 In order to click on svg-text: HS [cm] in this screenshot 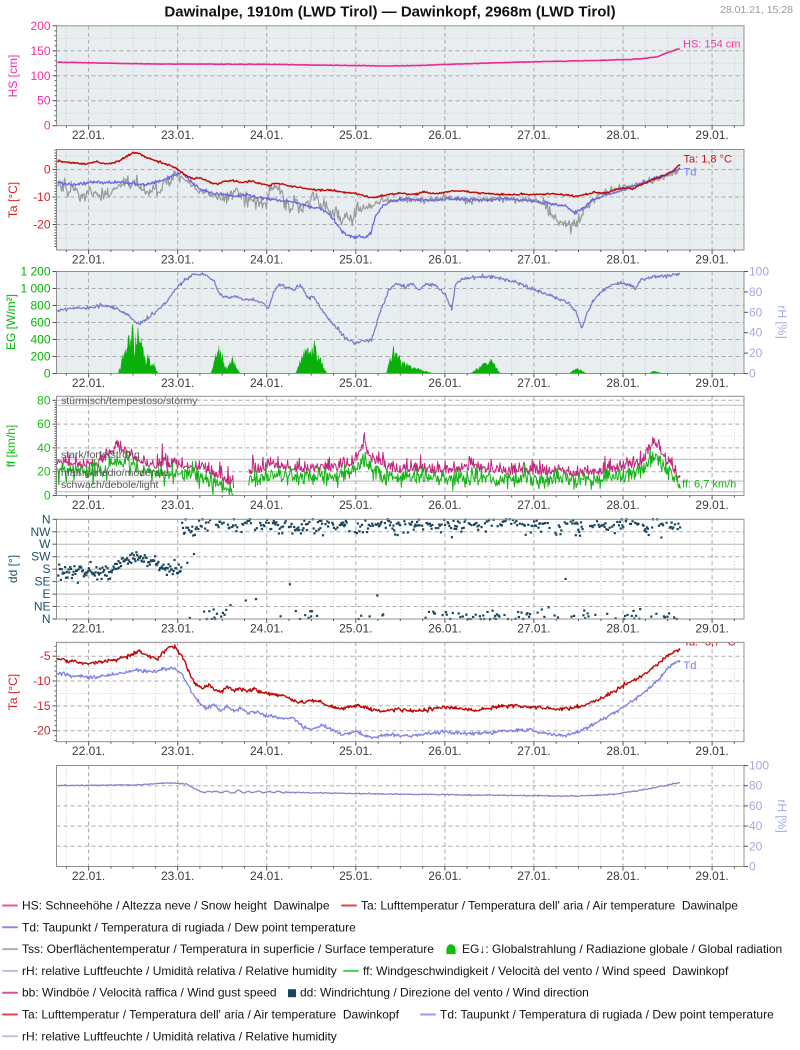, I will do `click(13, 76)`.